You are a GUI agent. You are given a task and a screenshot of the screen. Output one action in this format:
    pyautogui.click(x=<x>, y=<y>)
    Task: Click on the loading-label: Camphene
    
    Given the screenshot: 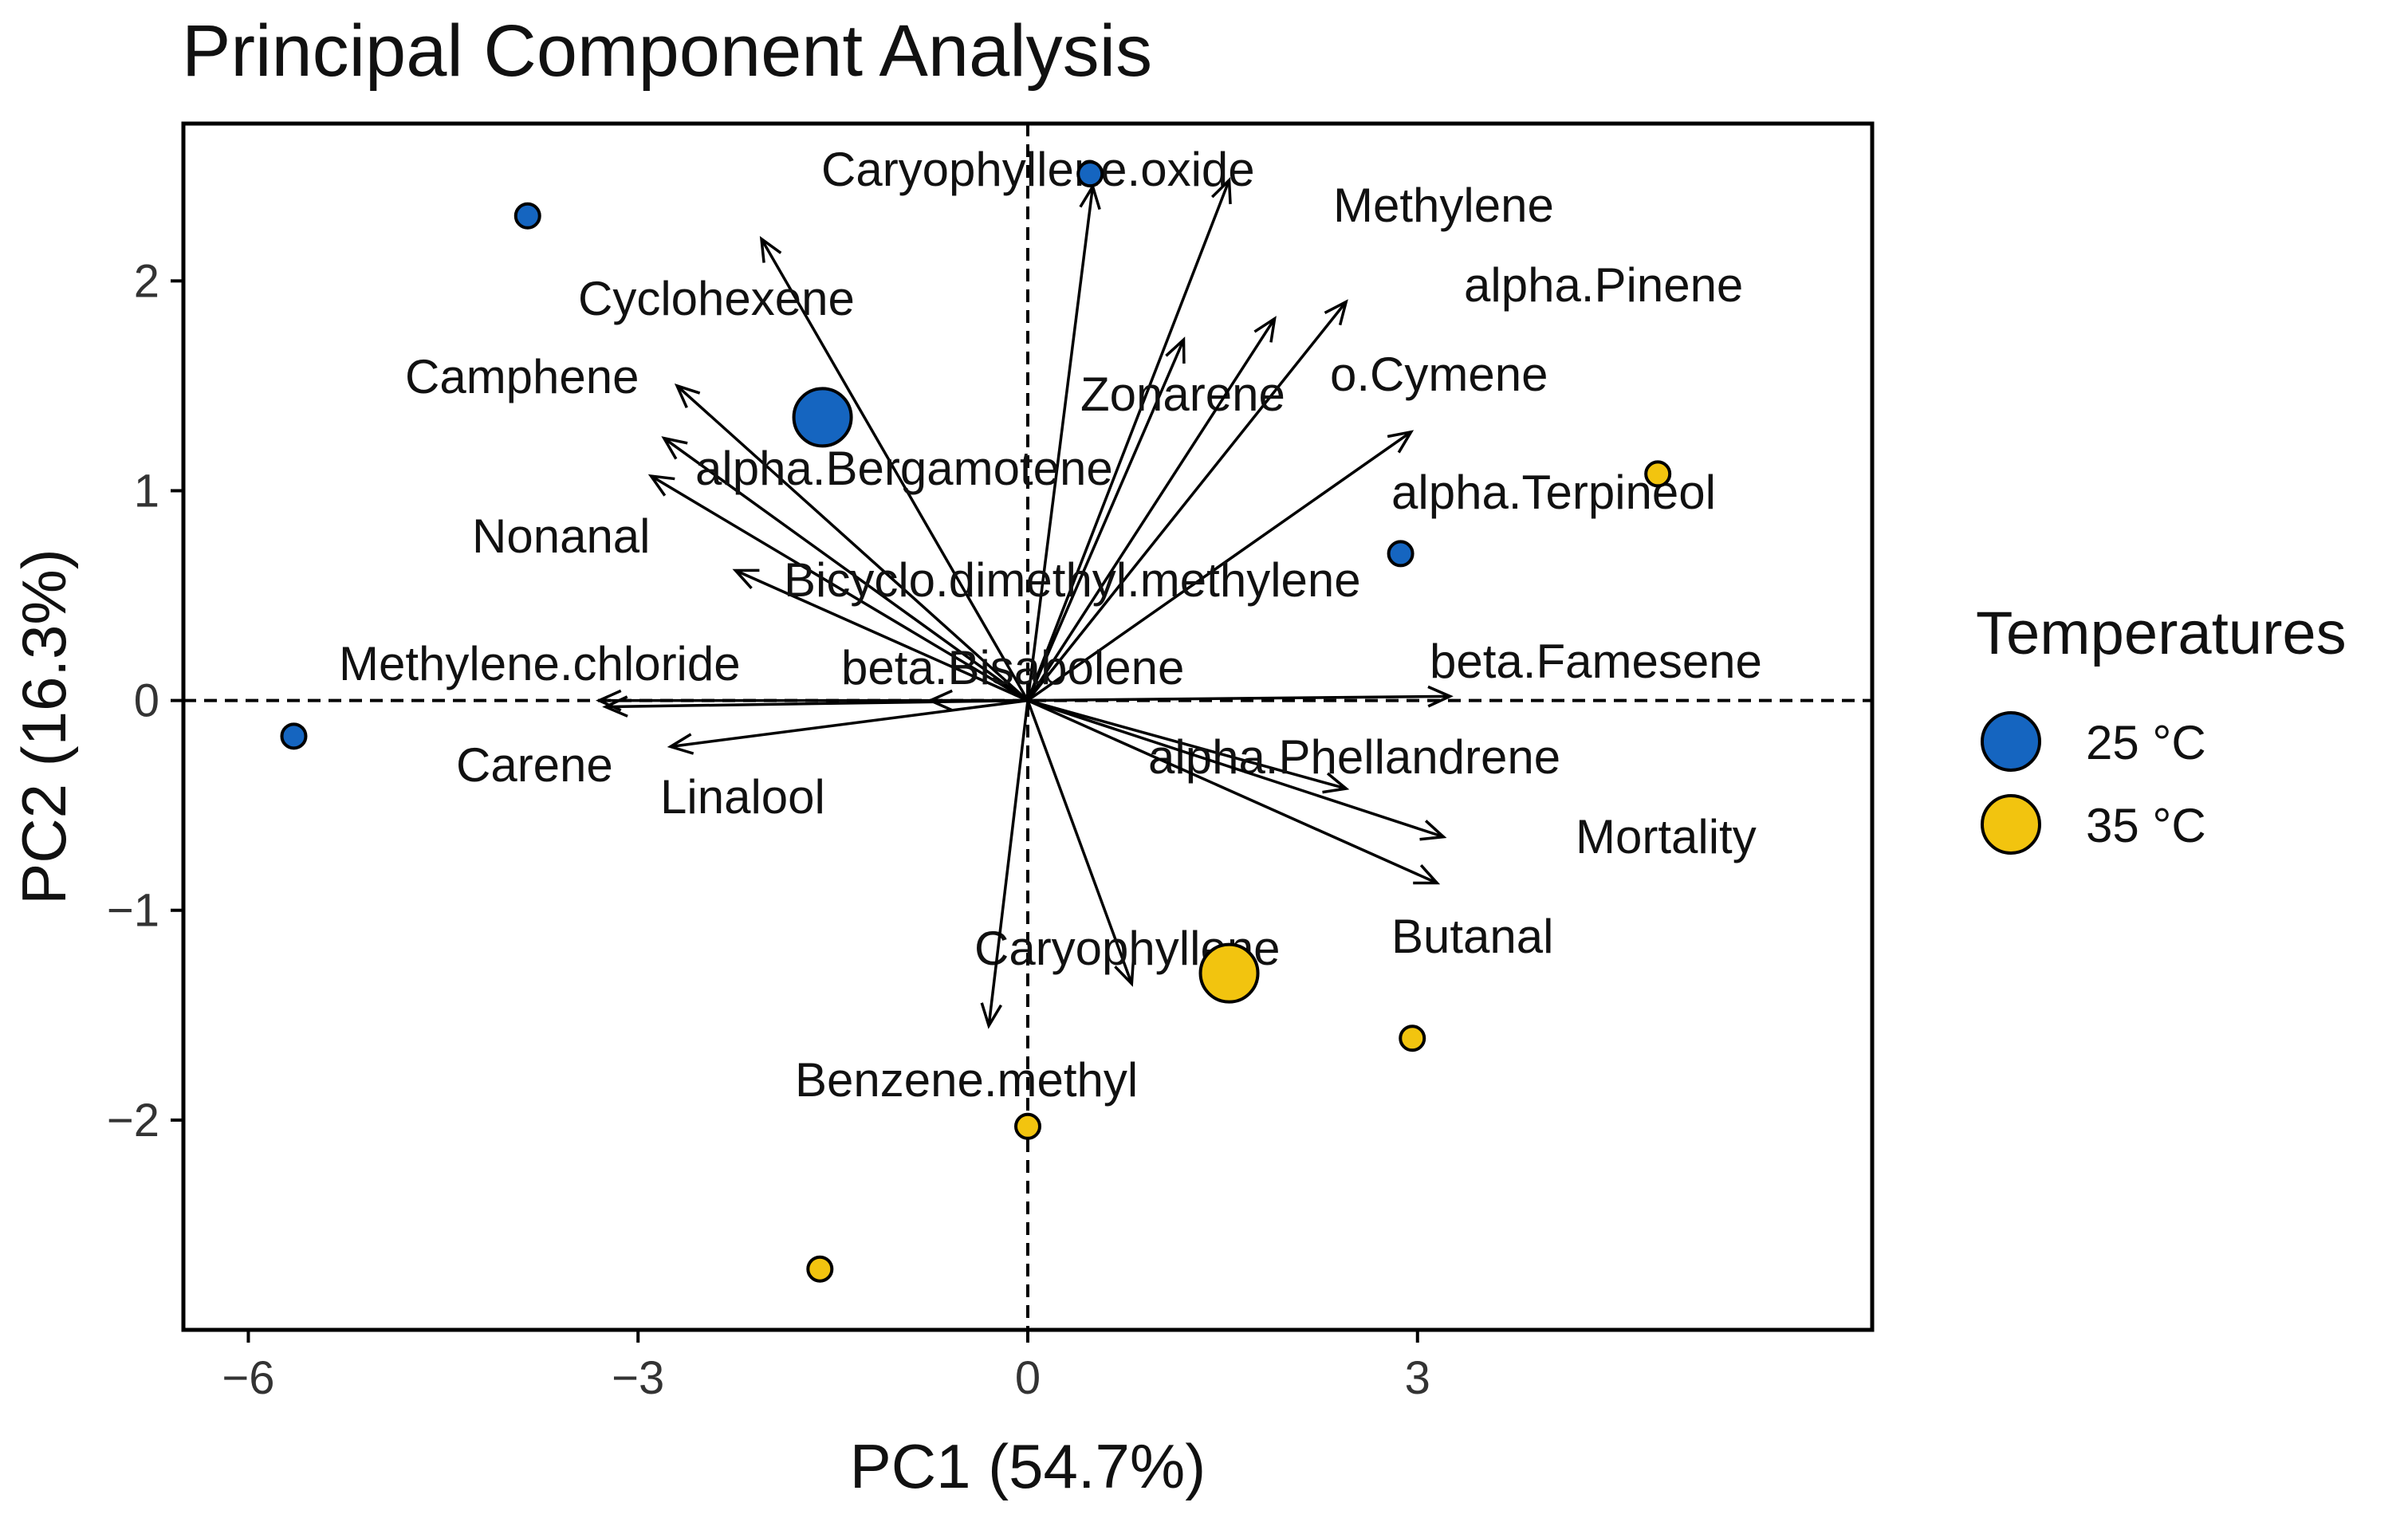 What is the action you would take?
    pyautogui.click(x=522, y=376)
    